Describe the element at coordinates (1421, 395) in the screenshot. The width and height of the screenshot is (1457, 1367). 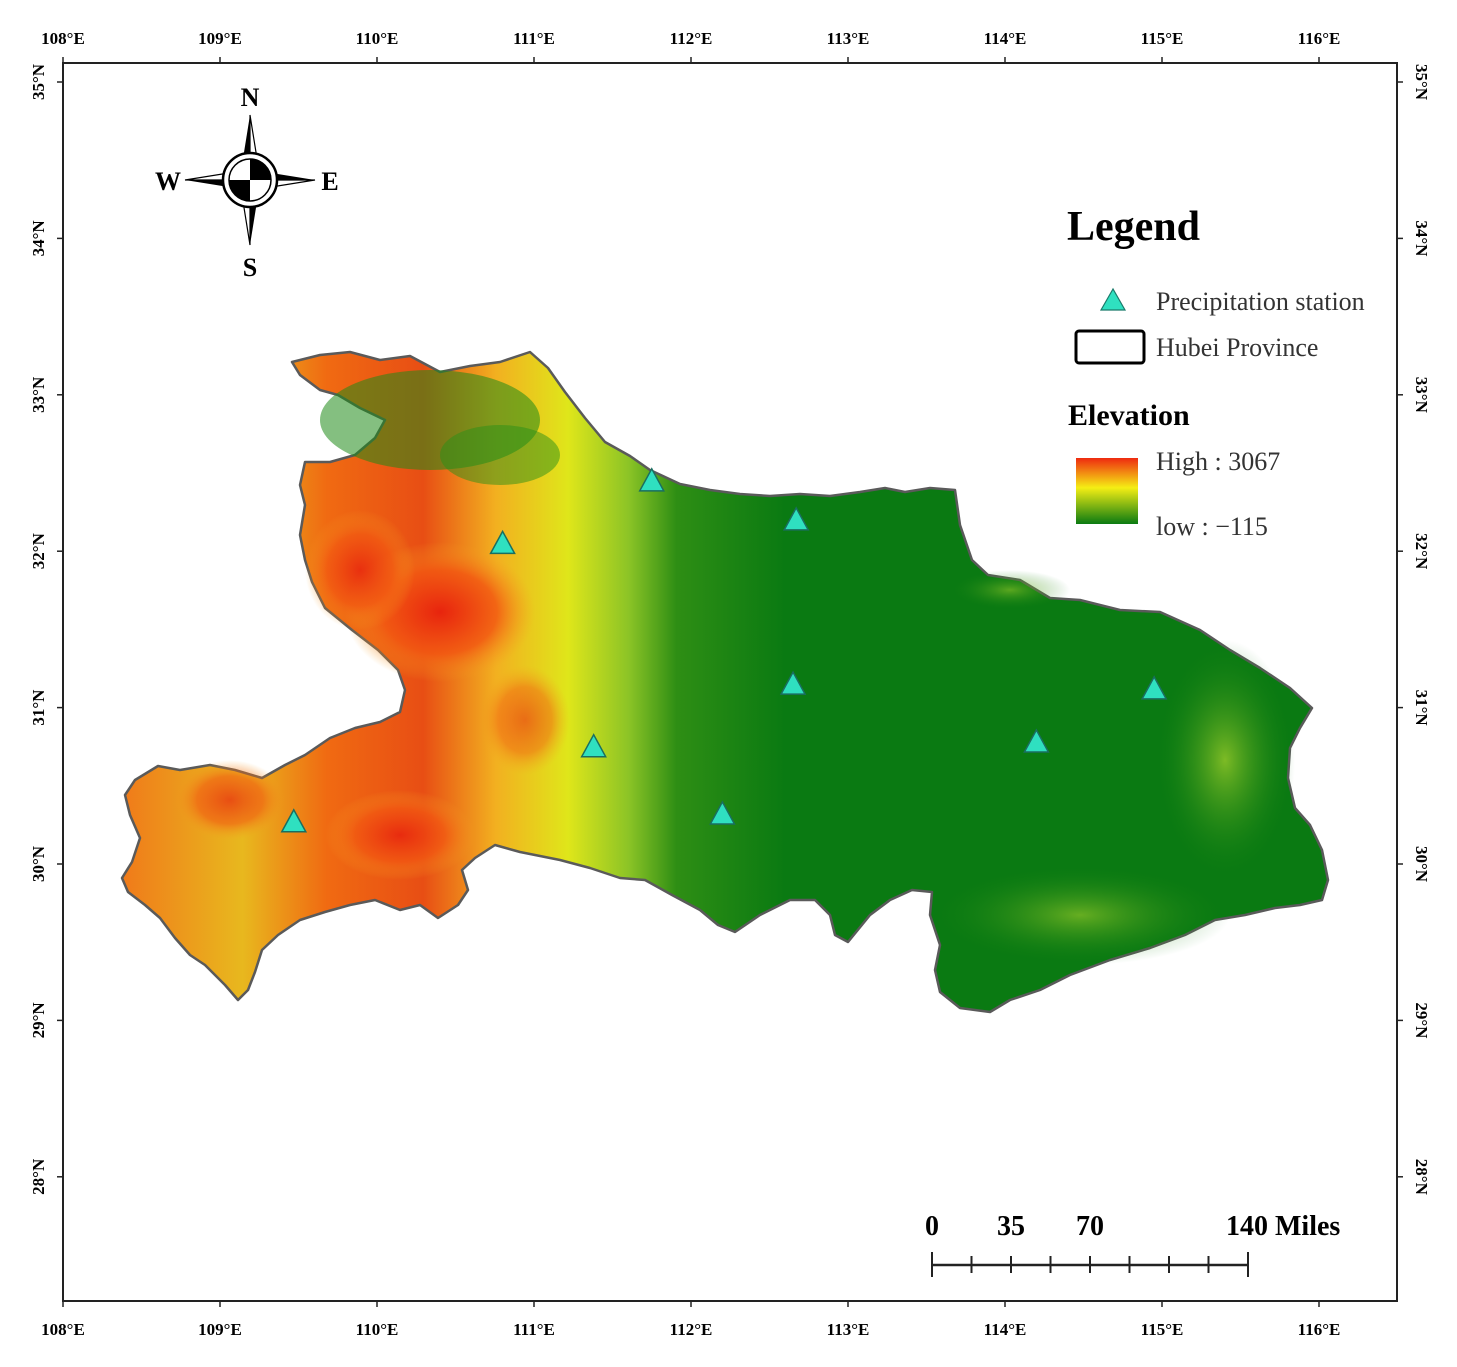
I see `latitude-label-right: 33°N` at that location.